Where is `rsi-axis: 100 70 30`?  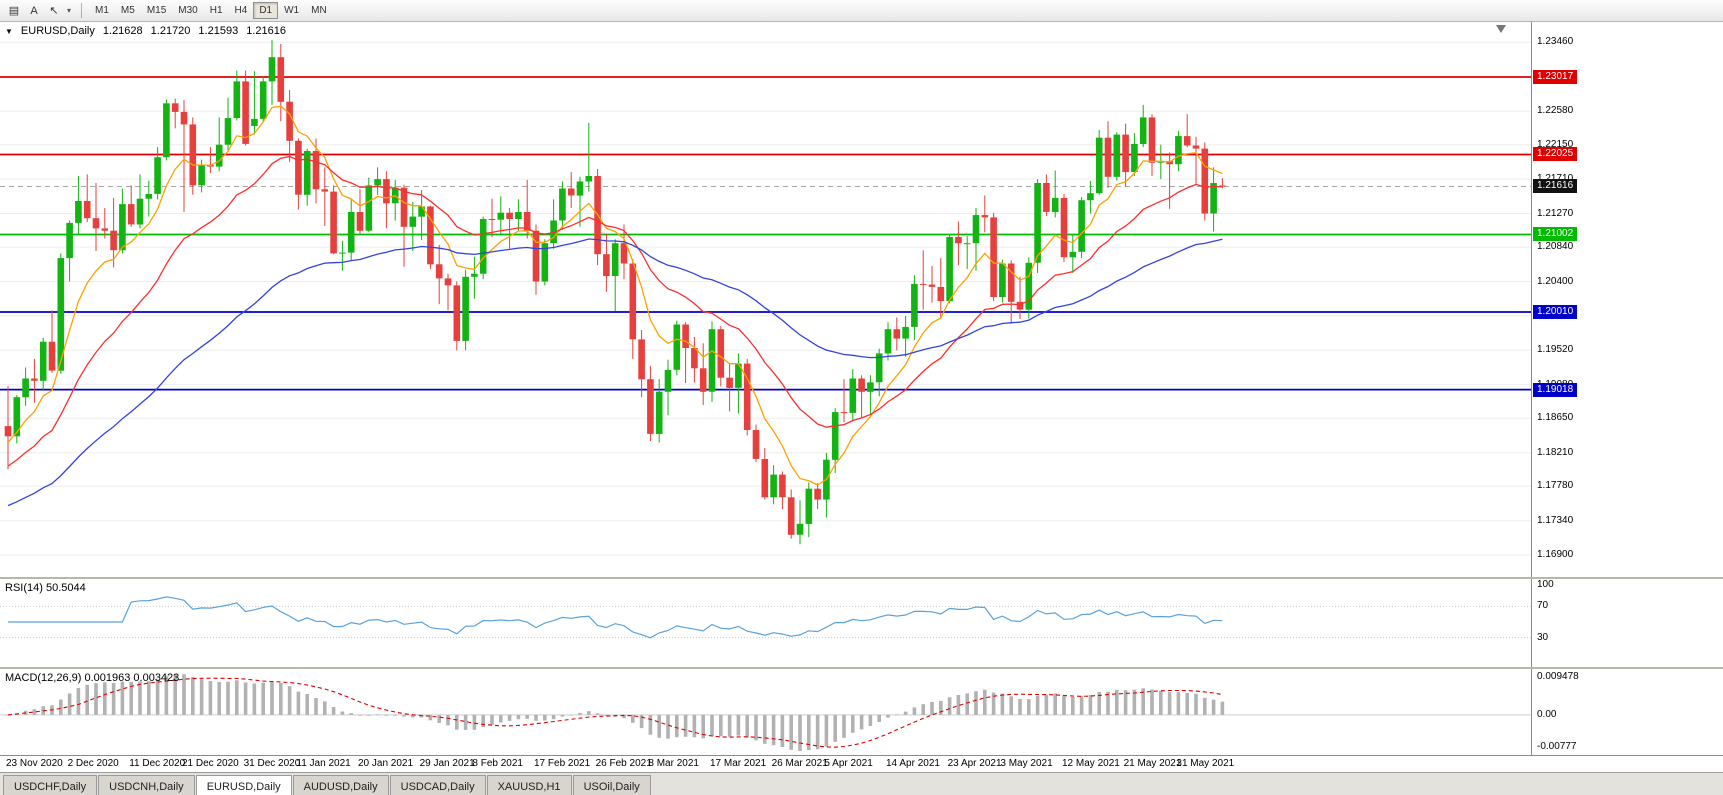
rsi-axis: 100 70 30 is located at coordinates (1627, 623).